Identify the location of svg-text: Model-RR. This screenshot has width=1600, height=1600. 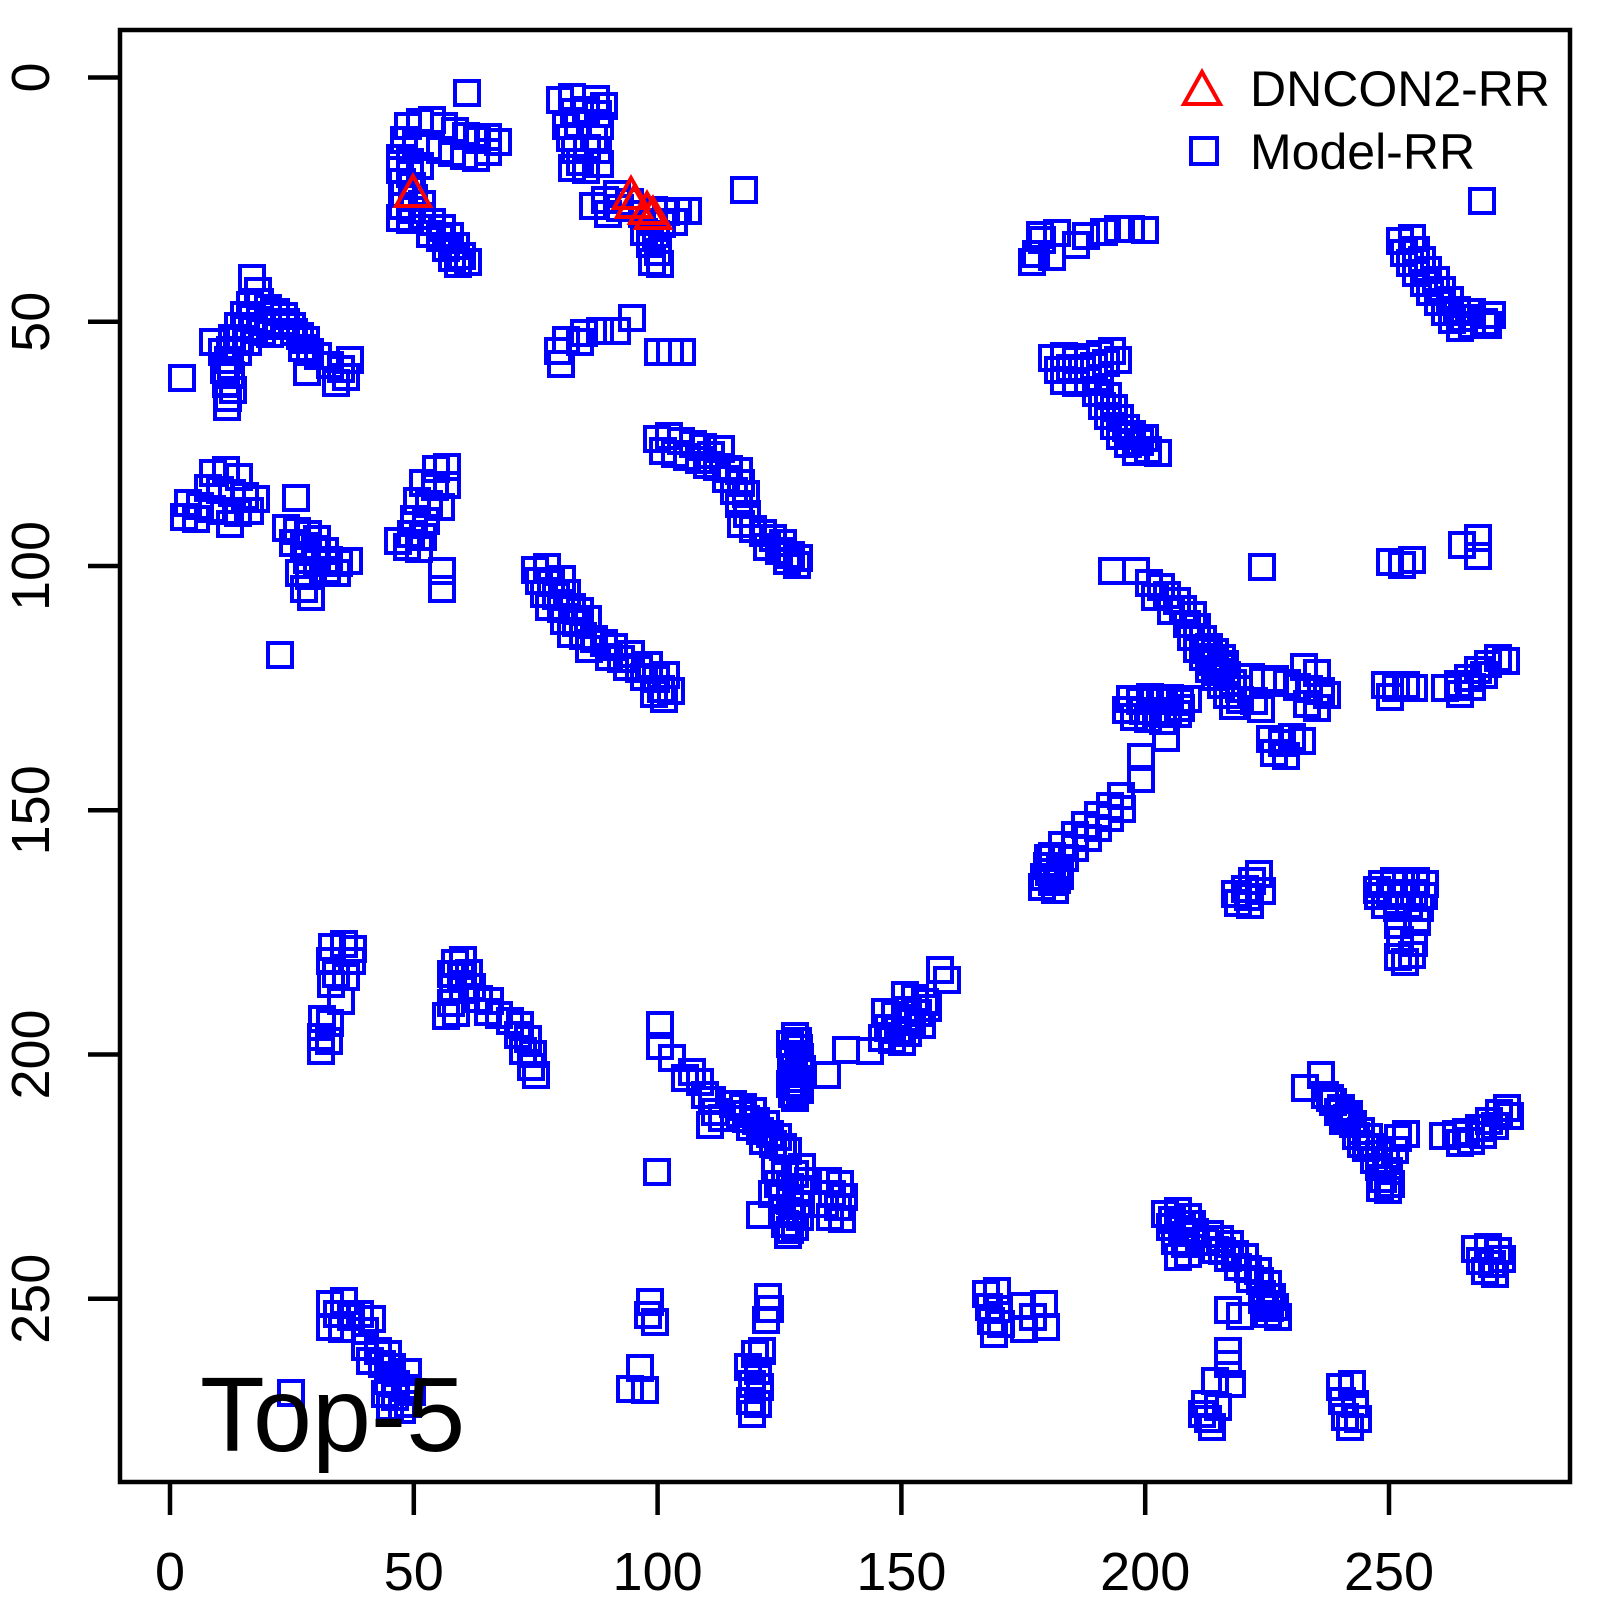
(1362, 152).